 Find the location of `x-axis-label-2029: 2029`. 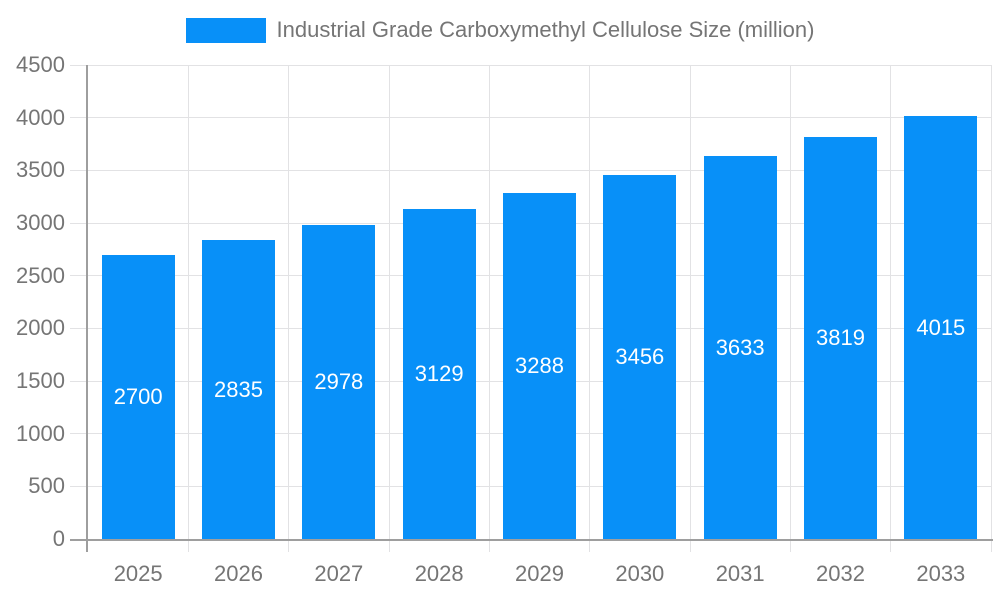

x-axis-label-2029: 2029 is located at coordinates (539, 573).